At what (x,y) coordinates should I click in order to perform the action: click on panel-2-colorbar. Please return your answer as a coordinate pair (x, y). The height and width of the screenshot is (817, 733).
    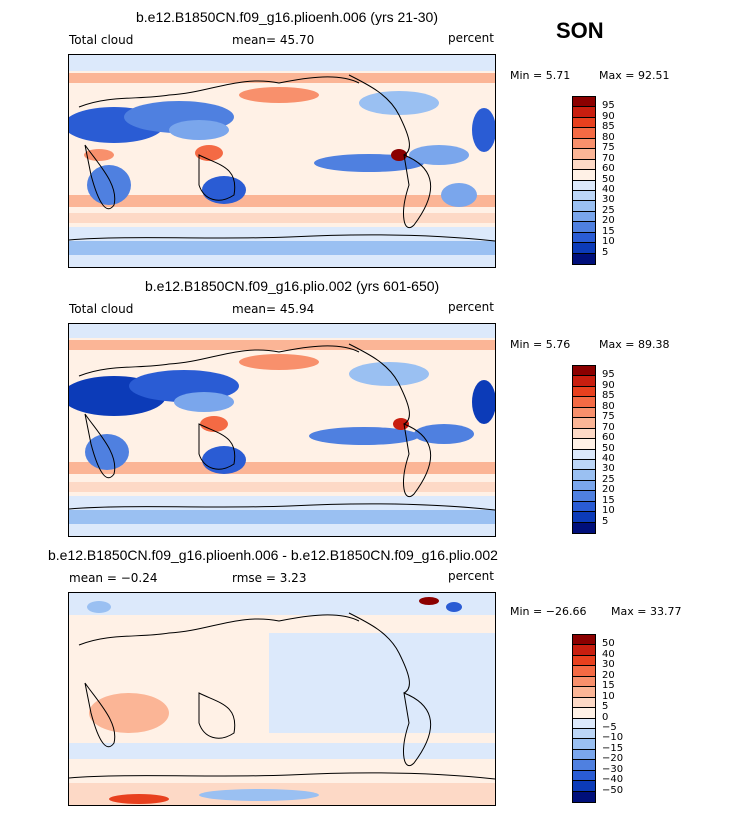
    Looking at the image, I should click on (584, 449).